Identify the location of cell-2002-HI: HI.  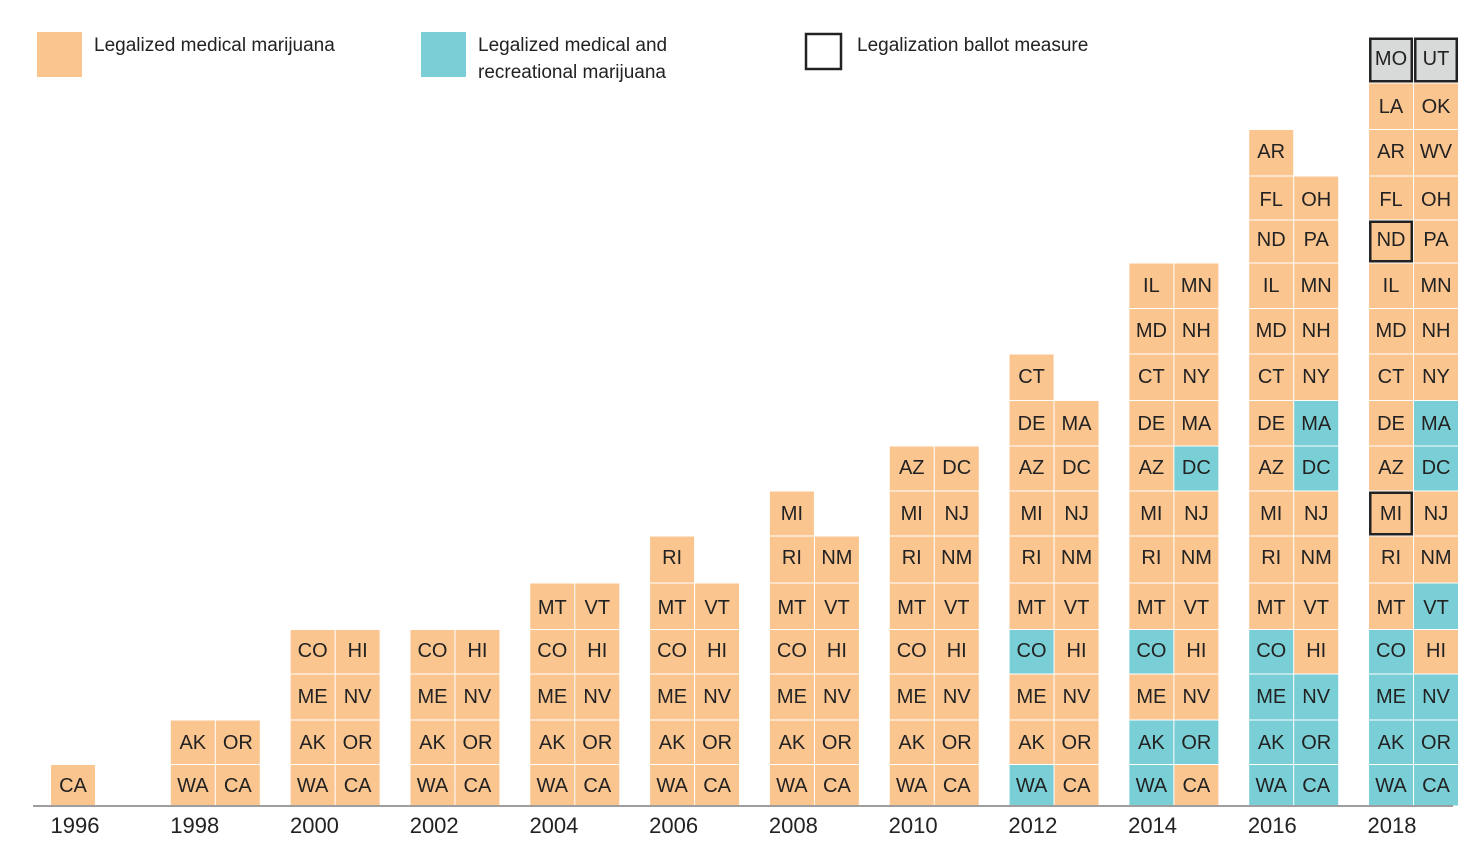
(477, 652).